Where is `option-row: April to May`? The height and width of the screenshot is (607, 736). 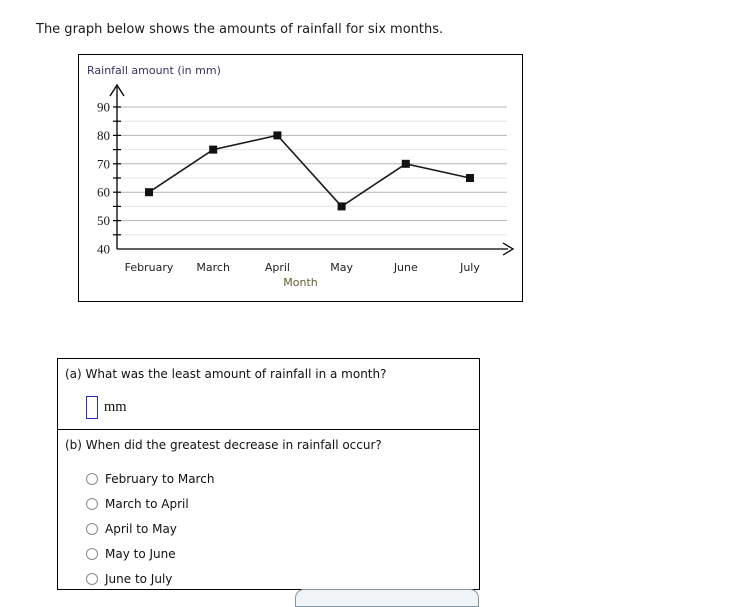 option-row: April to May is located at coordinates (131, 529).